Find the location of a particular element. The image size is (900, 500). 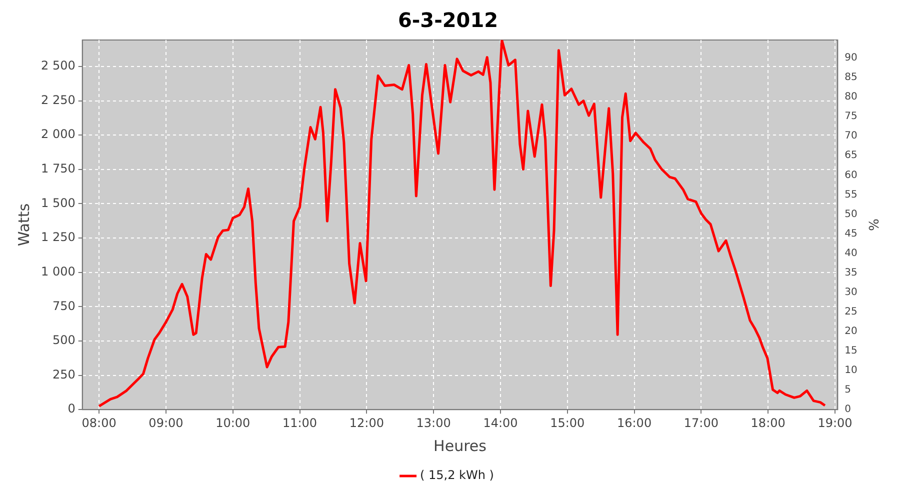

x-tick-label: 18:00 is located at coordinates (768, 423).